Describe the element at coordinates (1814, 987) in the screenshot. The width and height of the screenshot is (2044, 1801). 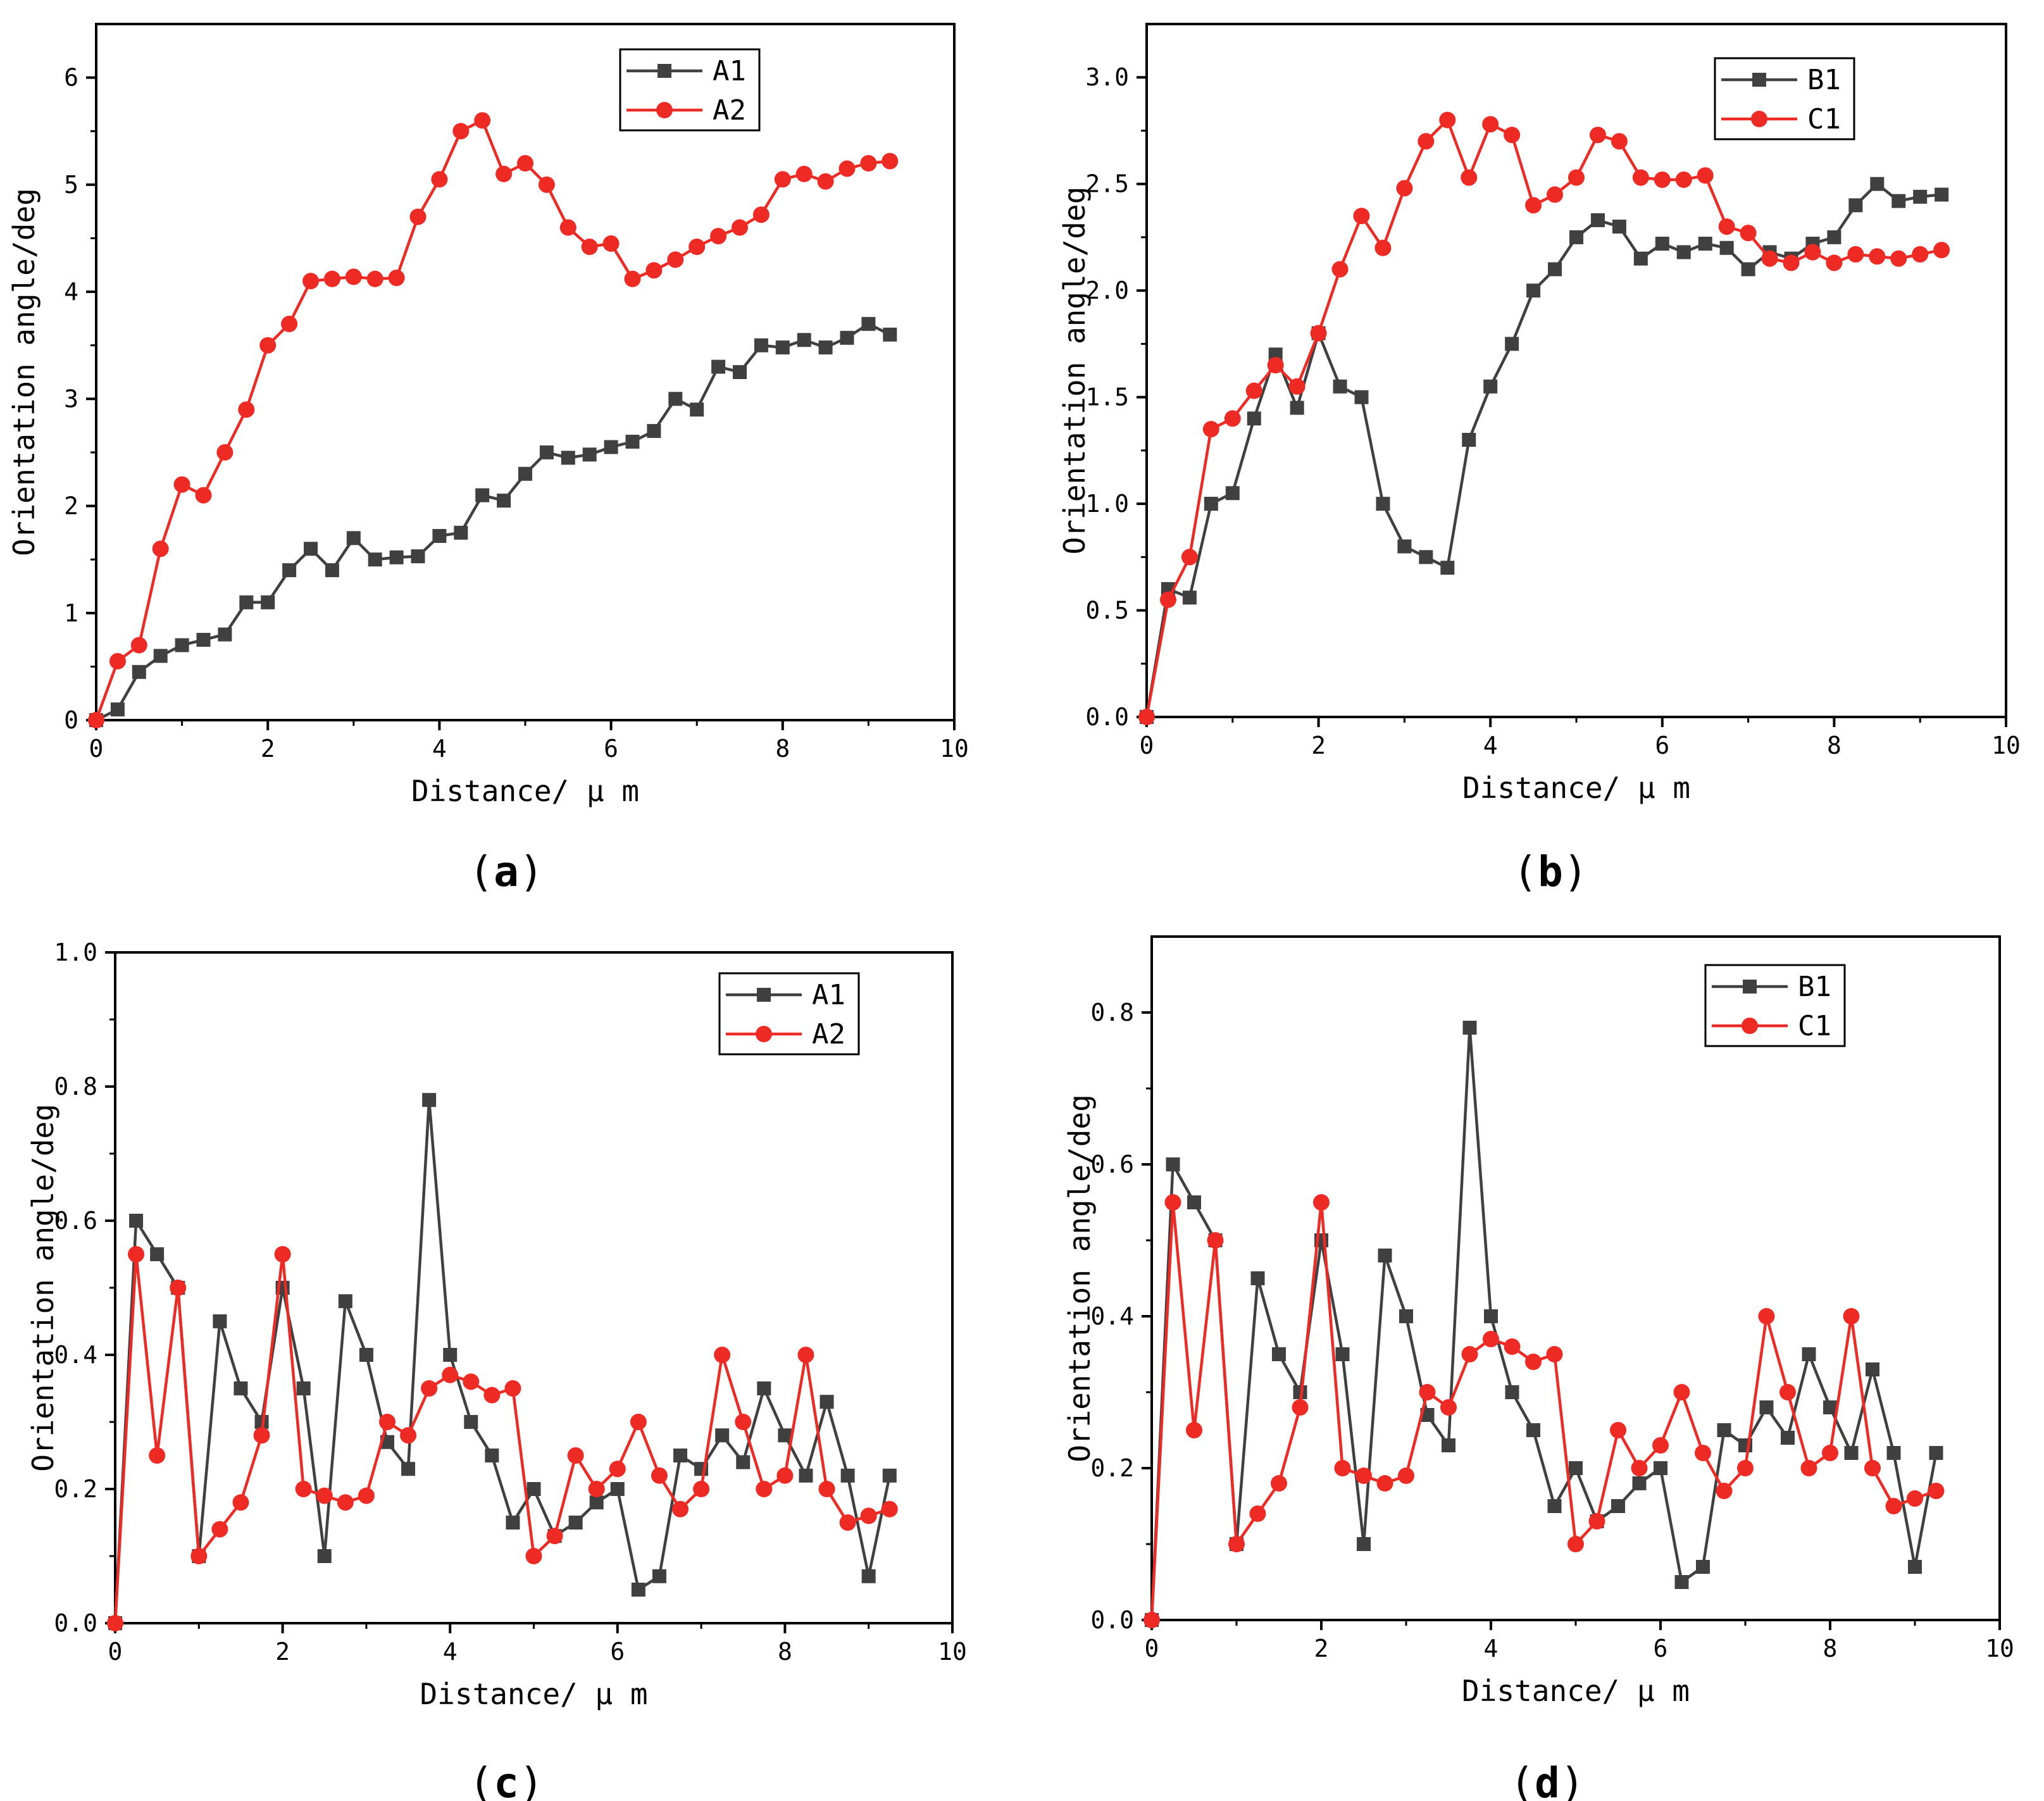
I see `legend-label: B1` at that location.